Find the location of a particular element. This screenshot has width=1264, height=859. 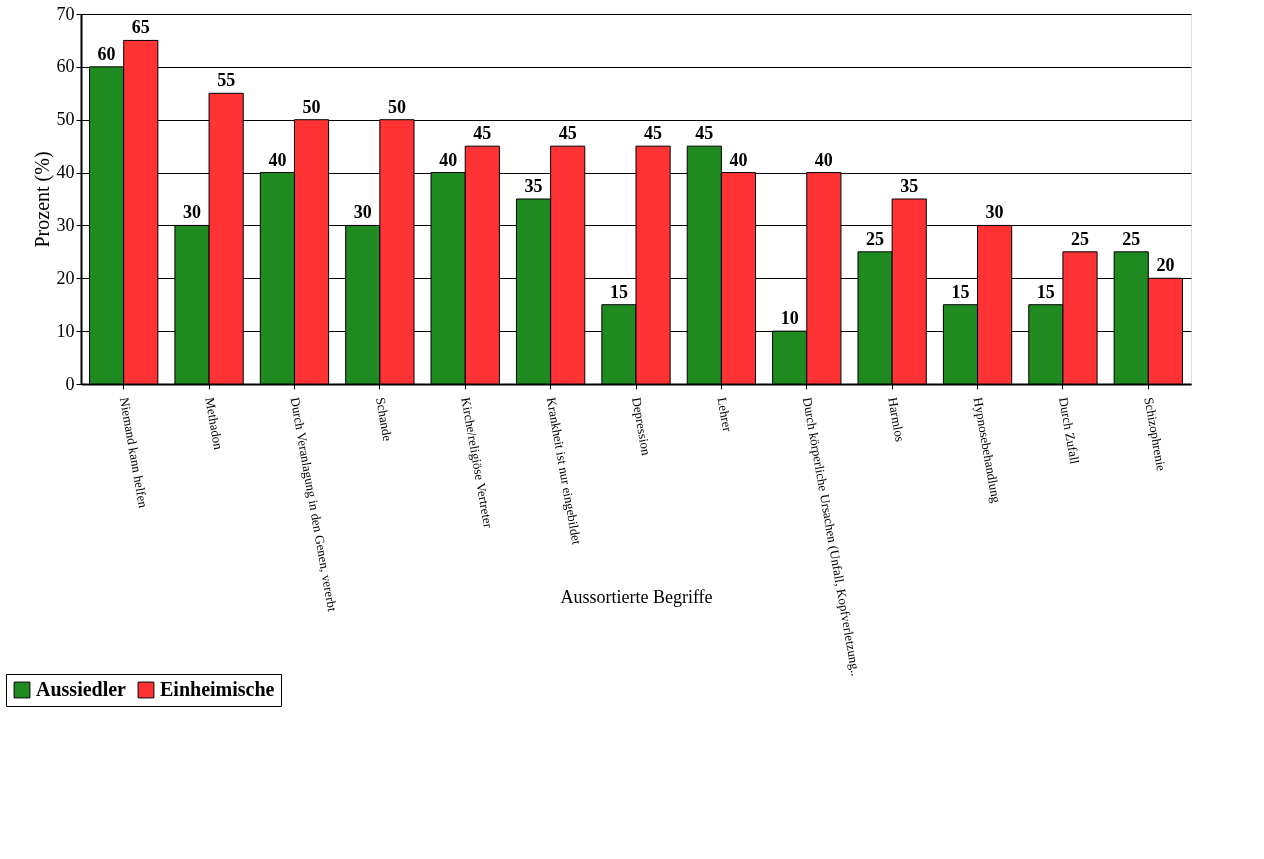

x-tick-label: Durch Veranlagung in den Genen, vererbt is located at coordinates (314, 504).